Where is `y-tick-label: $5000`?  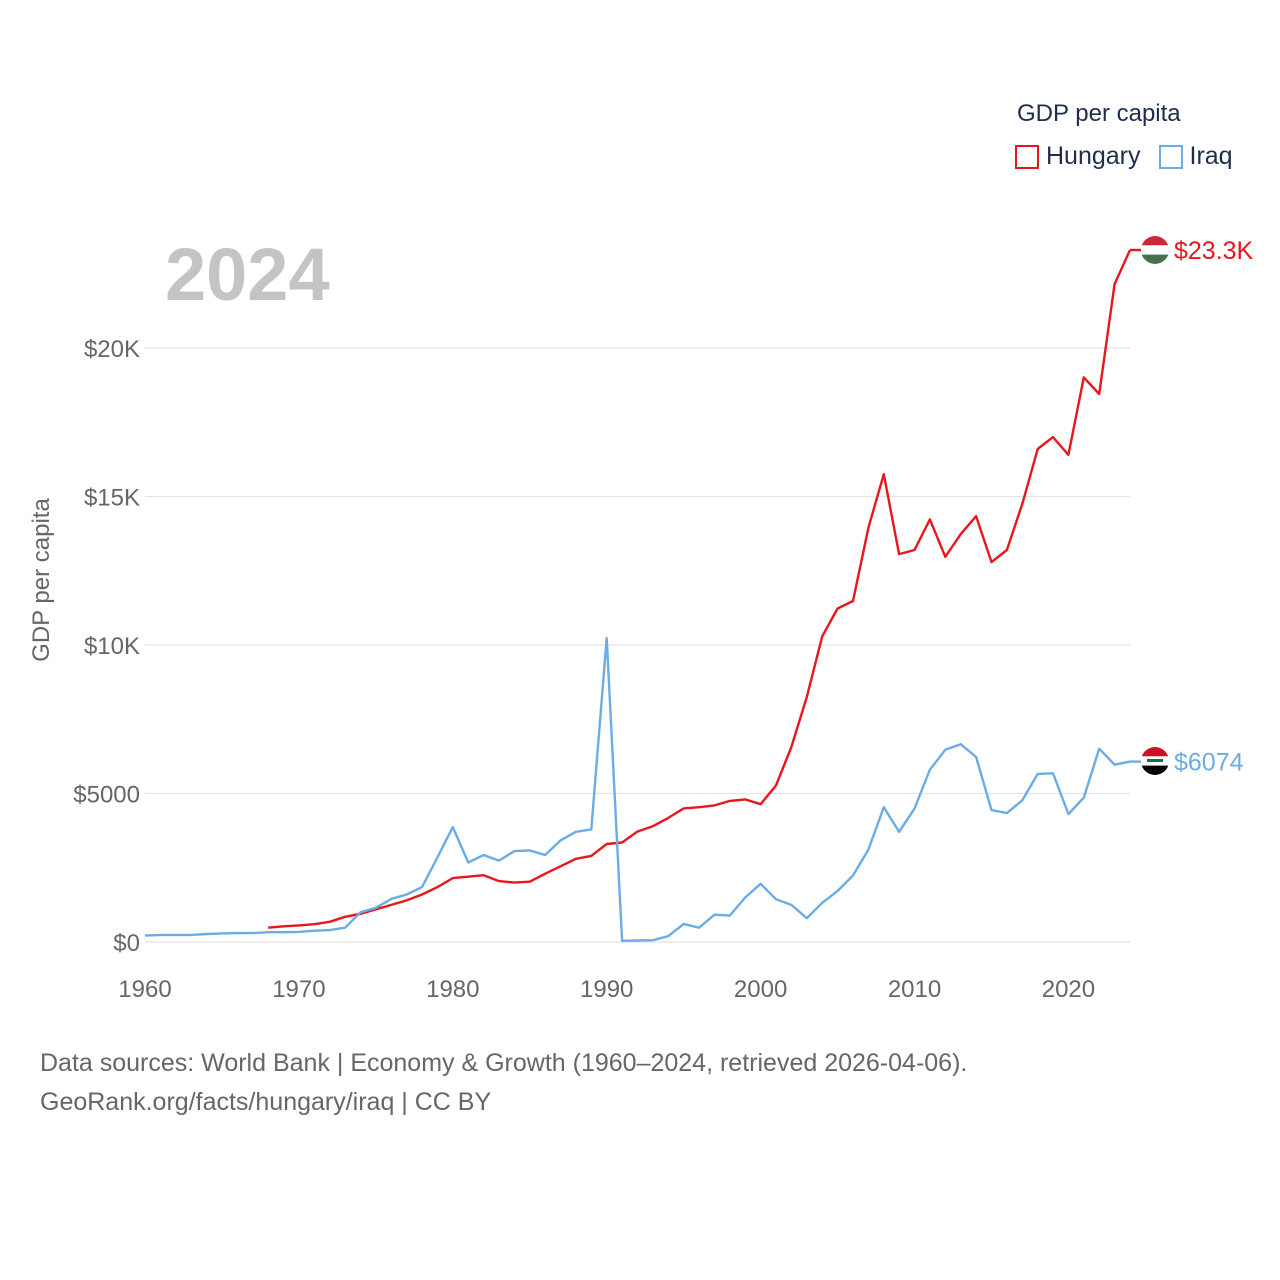 y-tick-label: $5000 is located at coordinates (106, 795).